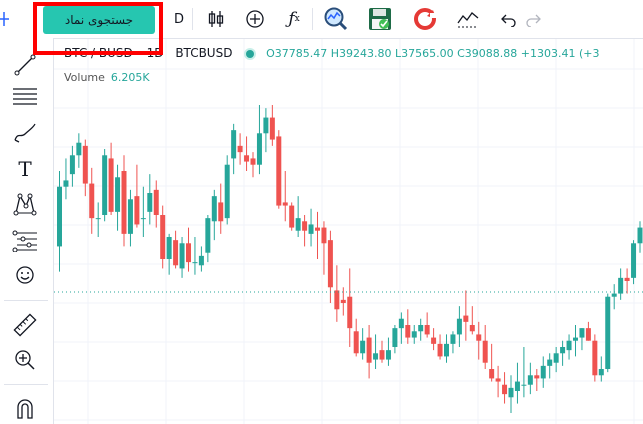  I want to click on compare-icon, so click(468, 19).